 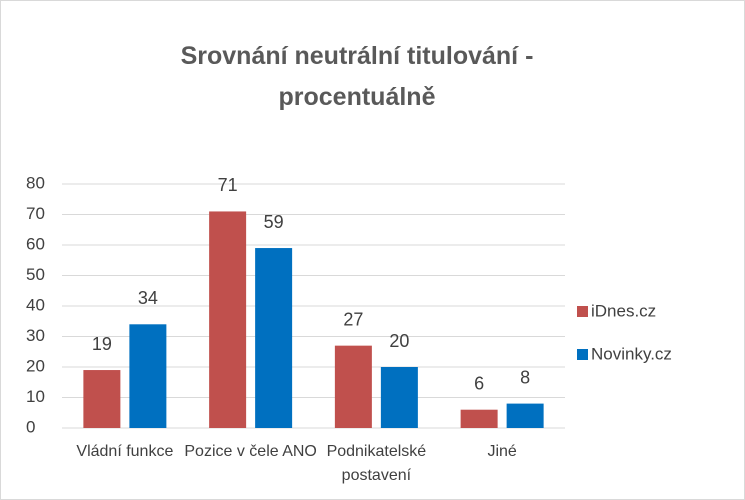 I want to click on x-tick-label: Pozice v čele ANO, so click(x=250, y=451).